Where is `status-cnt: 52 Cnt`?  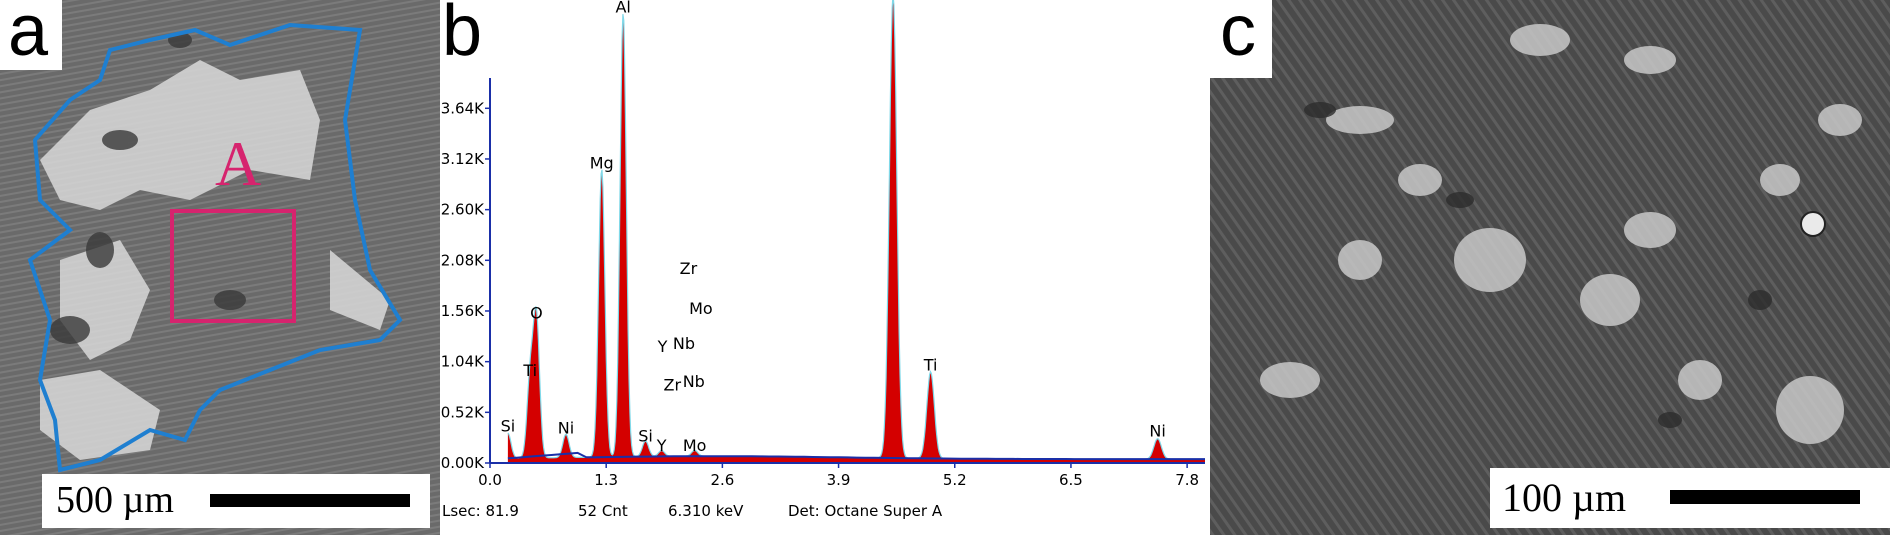 status-cnt: 52 Cnt is located at coordinates (603, 511).